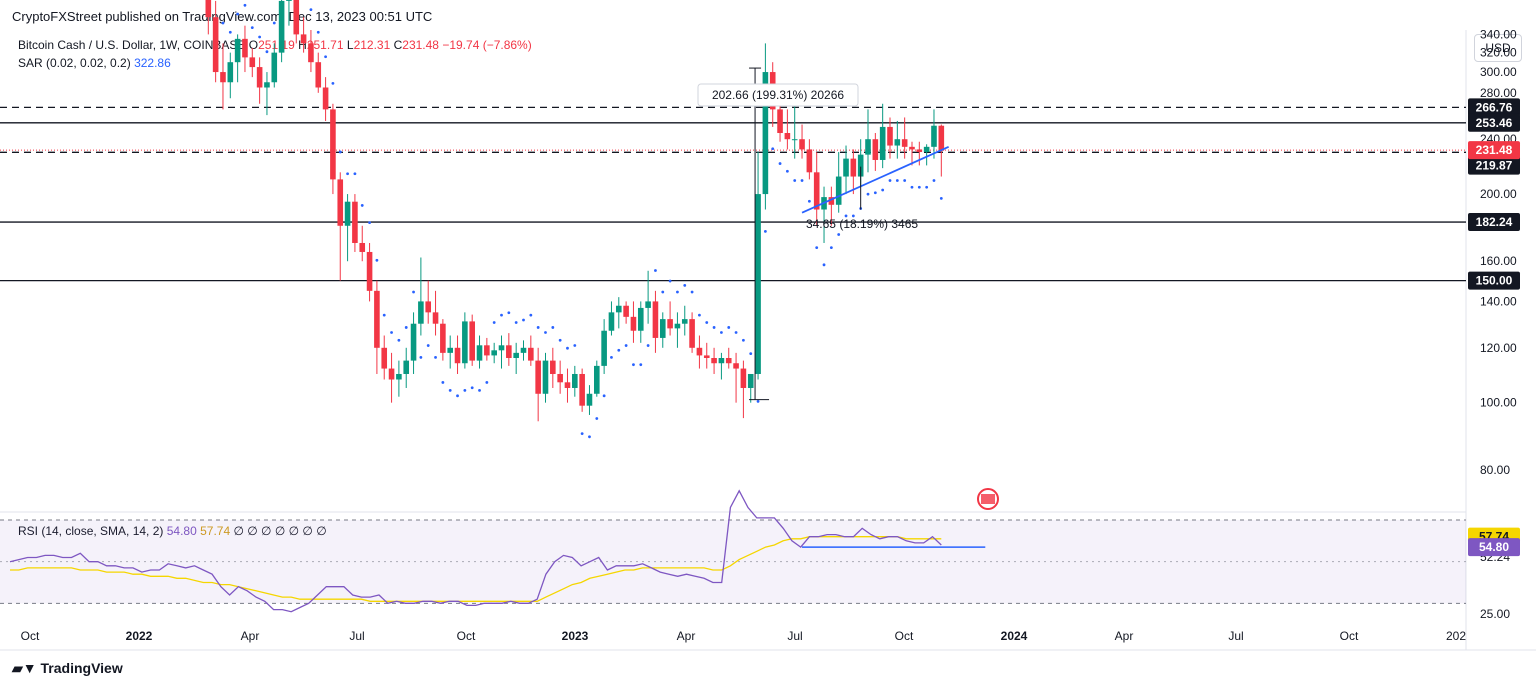  What do you see at coordinates (132, 45) in the screenshot?
I see `legend-symbol: Bitcoin Cash / U.S. Dollar, 1W, COINBASE` at bounding box center [132, 45].